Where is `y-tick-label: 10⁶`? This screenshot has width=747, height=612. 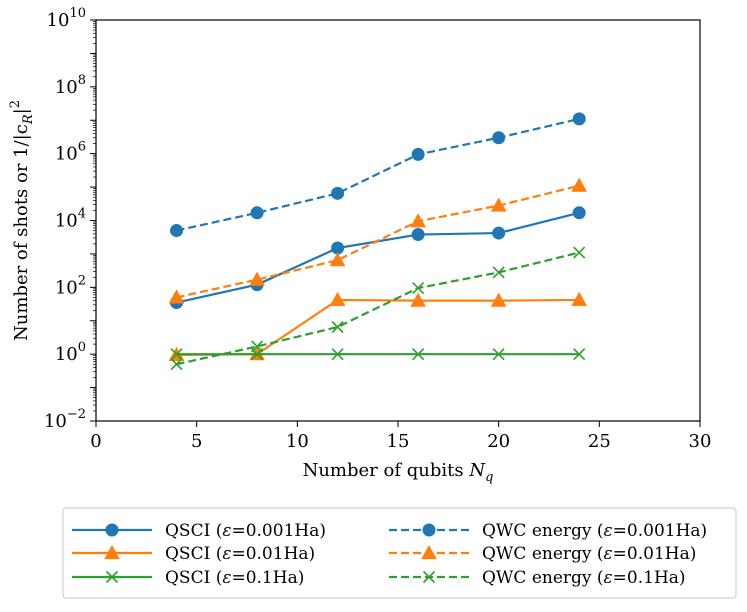
y-tick-label: 10⁶ is located at coordinates (70, 152).